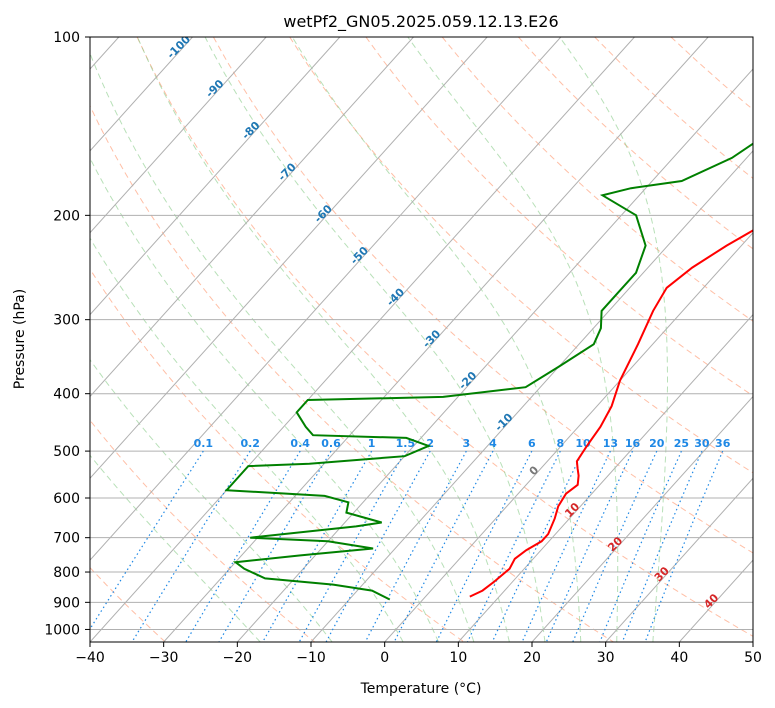 Image resolution: width=775 pixels, height=708 pixels. I want to click on mixing-ratio-label: 16, so click(633, 443).